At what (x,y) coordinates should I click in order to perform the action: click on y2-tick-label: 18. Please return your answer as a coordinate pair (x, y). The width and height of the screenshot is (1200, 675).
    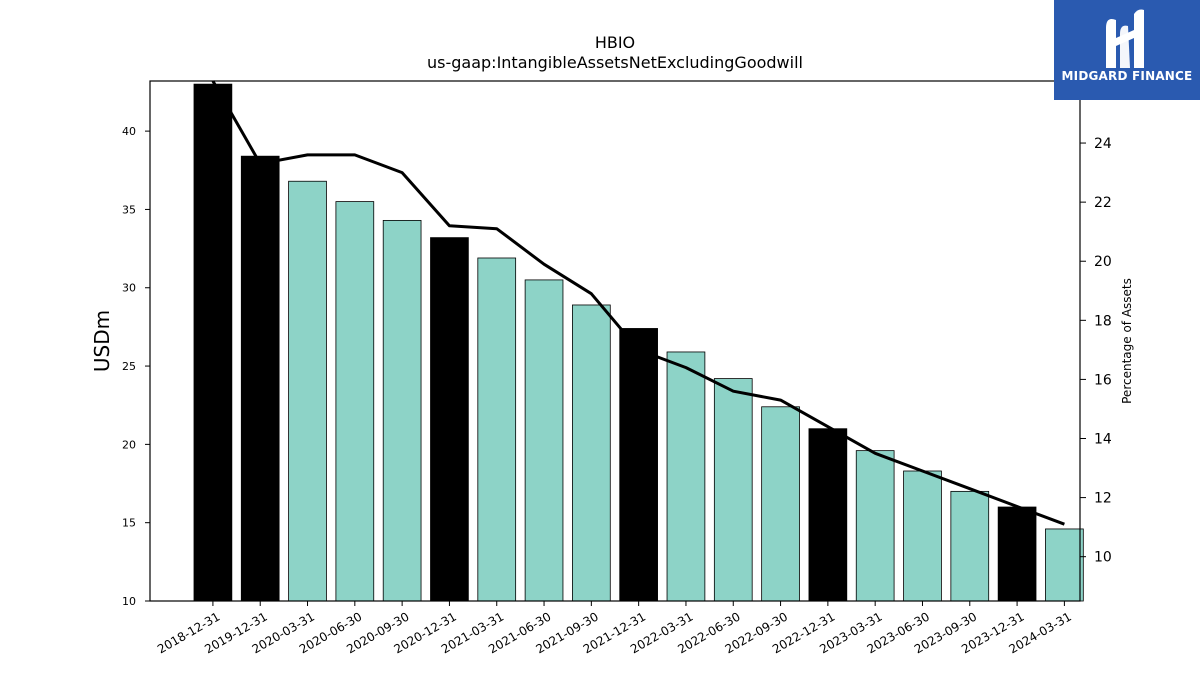
    Looking at the image, I should click on (1103, 321).